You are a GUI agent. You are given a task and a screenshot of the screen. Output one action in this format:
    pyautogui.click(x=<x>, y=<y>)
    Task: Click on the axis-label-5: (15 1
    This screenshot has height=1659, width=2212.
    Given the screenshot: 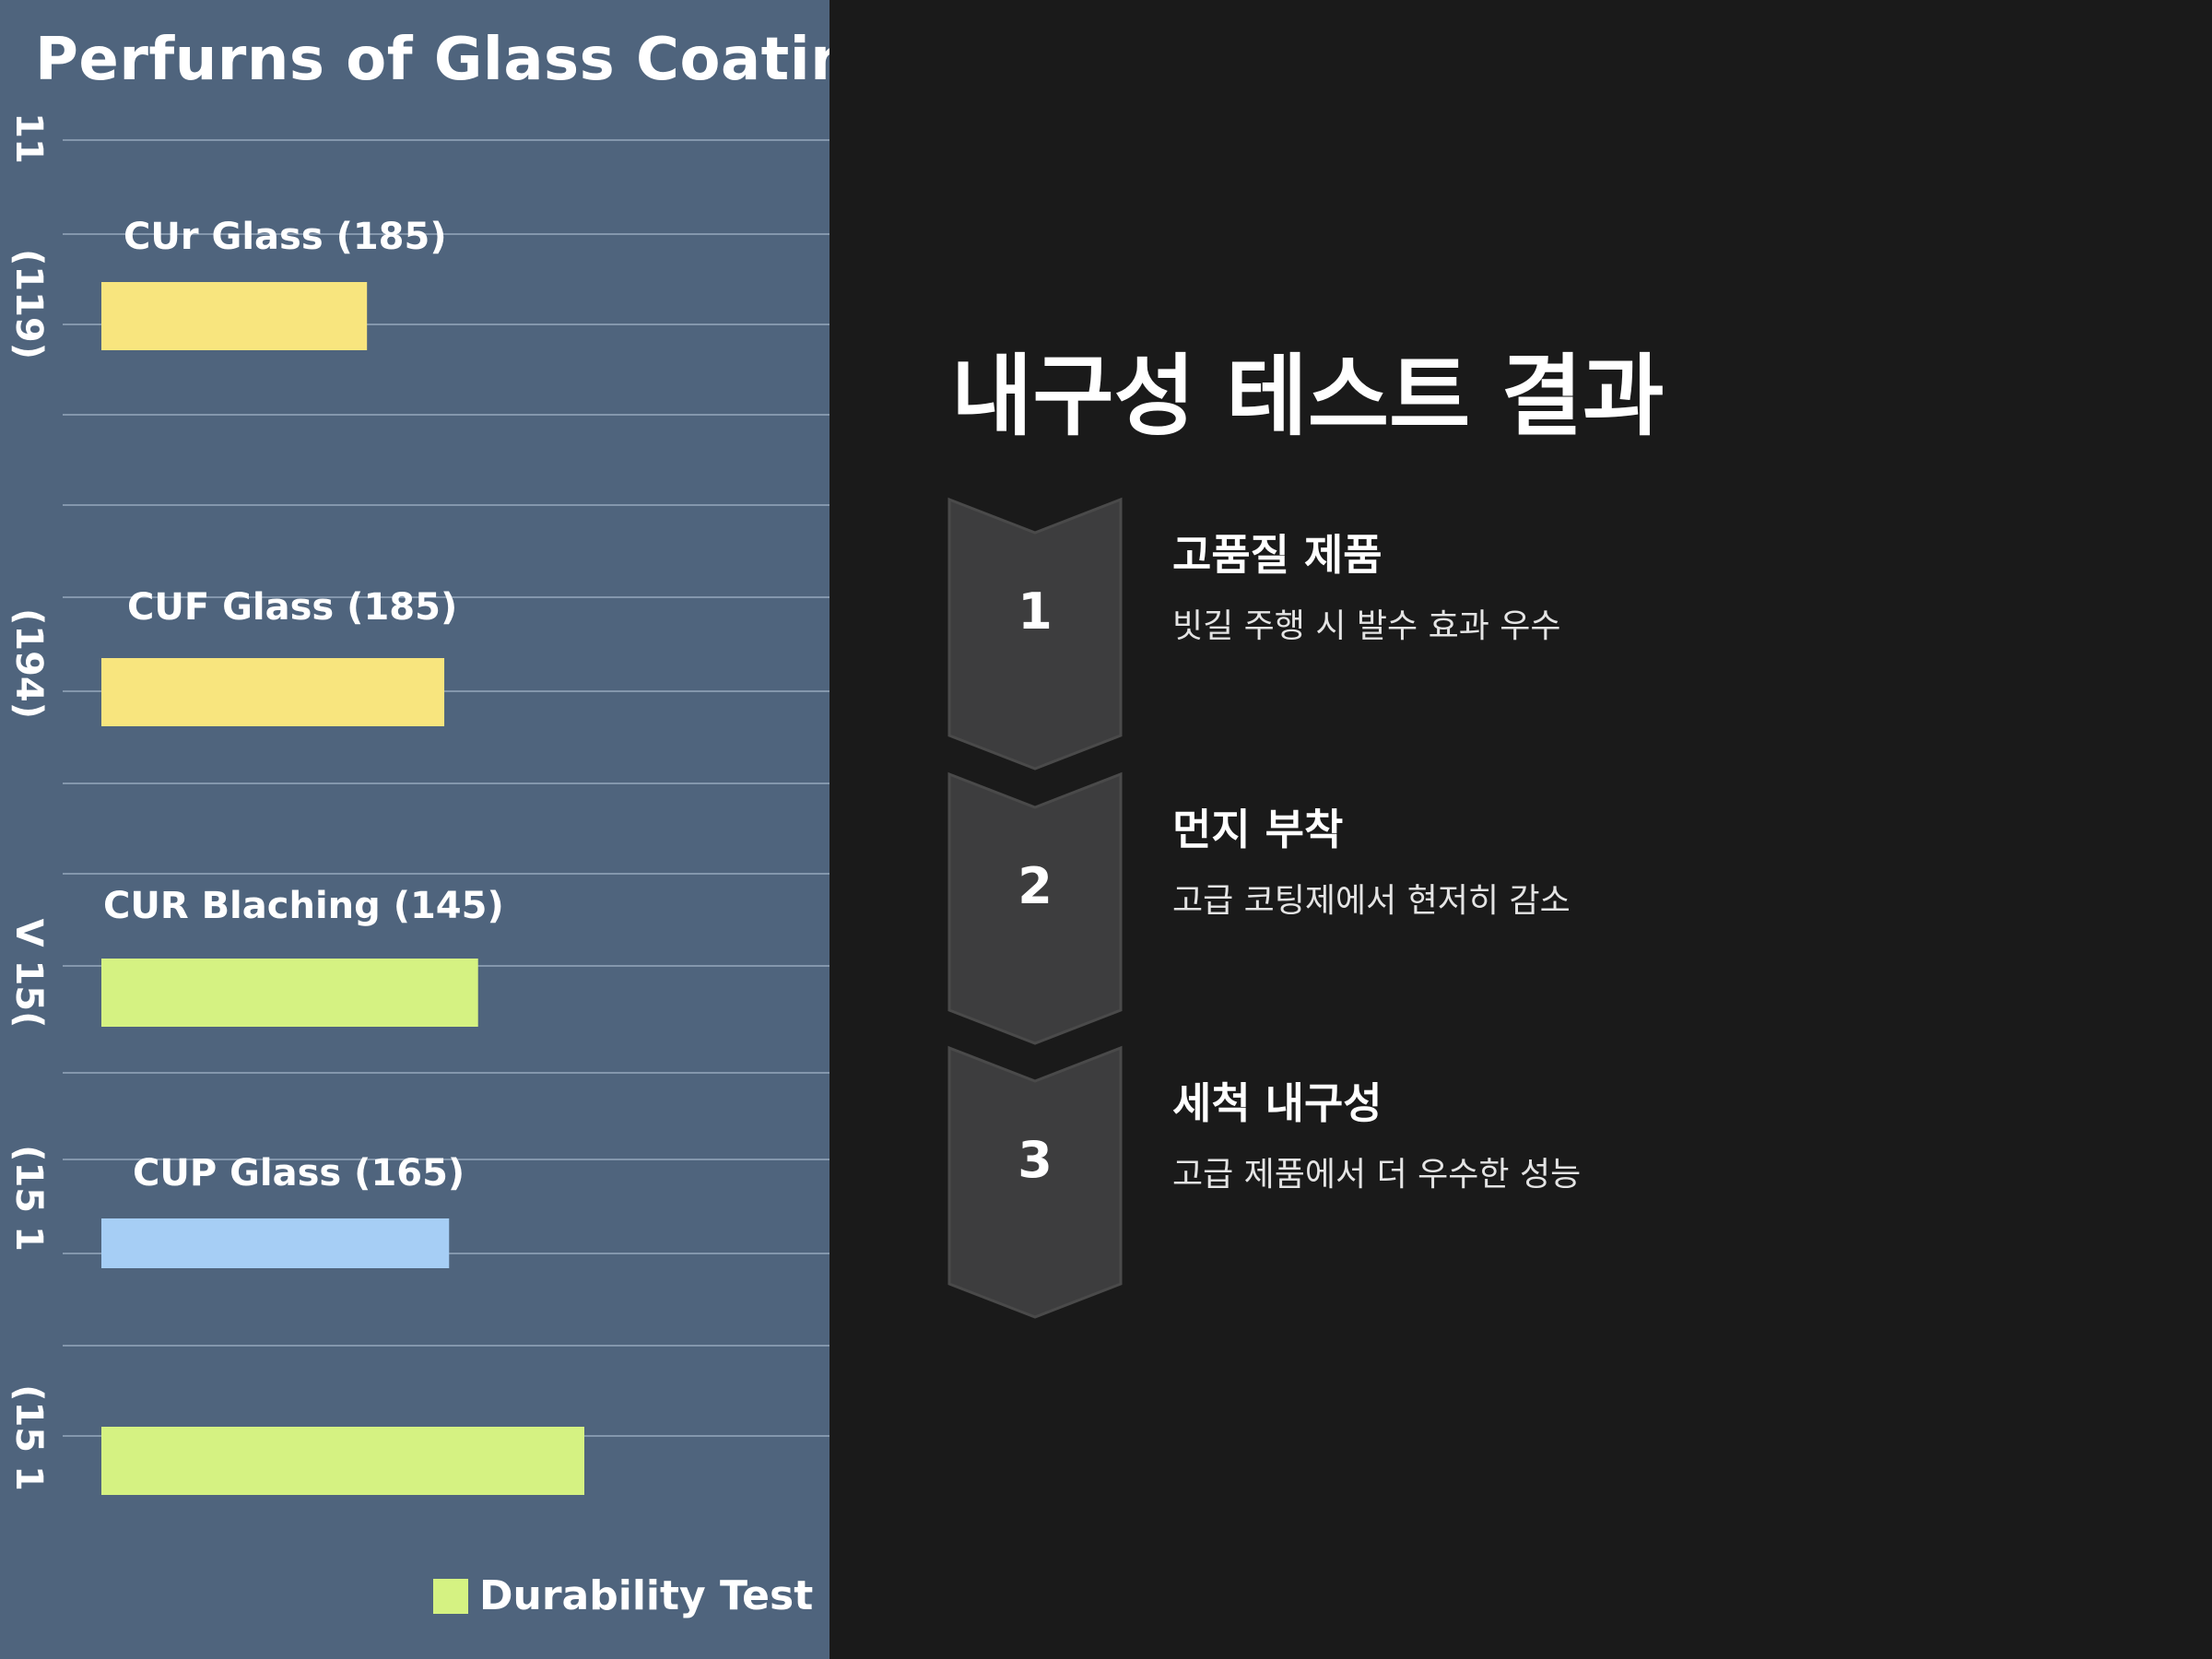 What is the action you would take?
    pyautogui.click(x=28, y=1198)
    